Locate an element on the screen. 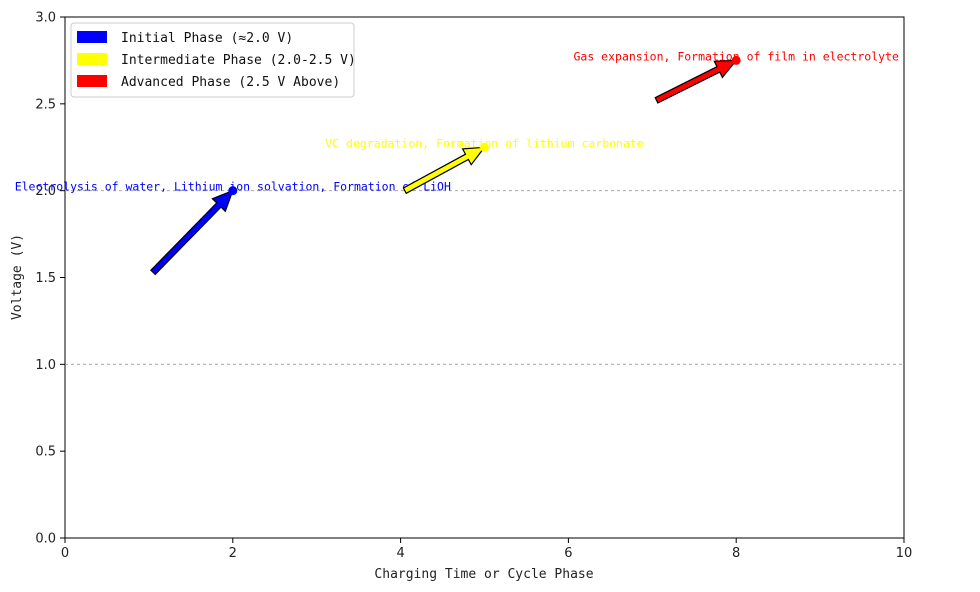  y-tick-label: 1.5 is located at coordinates (45, 278).